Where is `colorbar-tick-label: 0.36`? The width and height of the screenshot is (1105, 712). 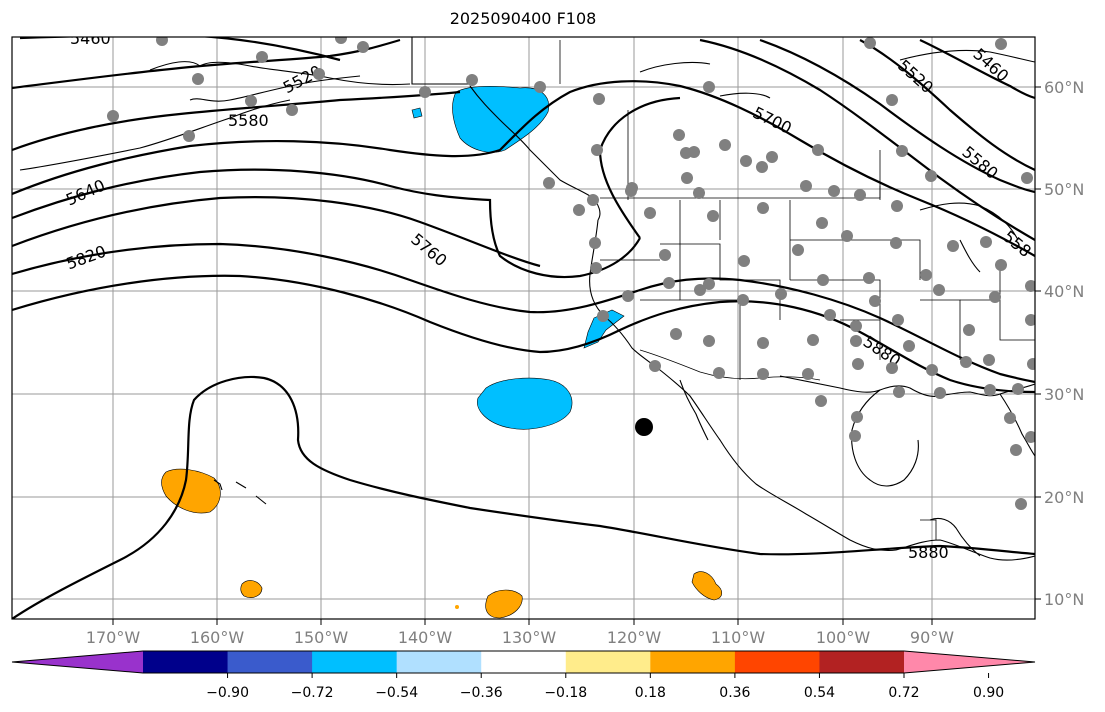 colorbar-tick-label: 0.36 is located at coordinates (734, 693).